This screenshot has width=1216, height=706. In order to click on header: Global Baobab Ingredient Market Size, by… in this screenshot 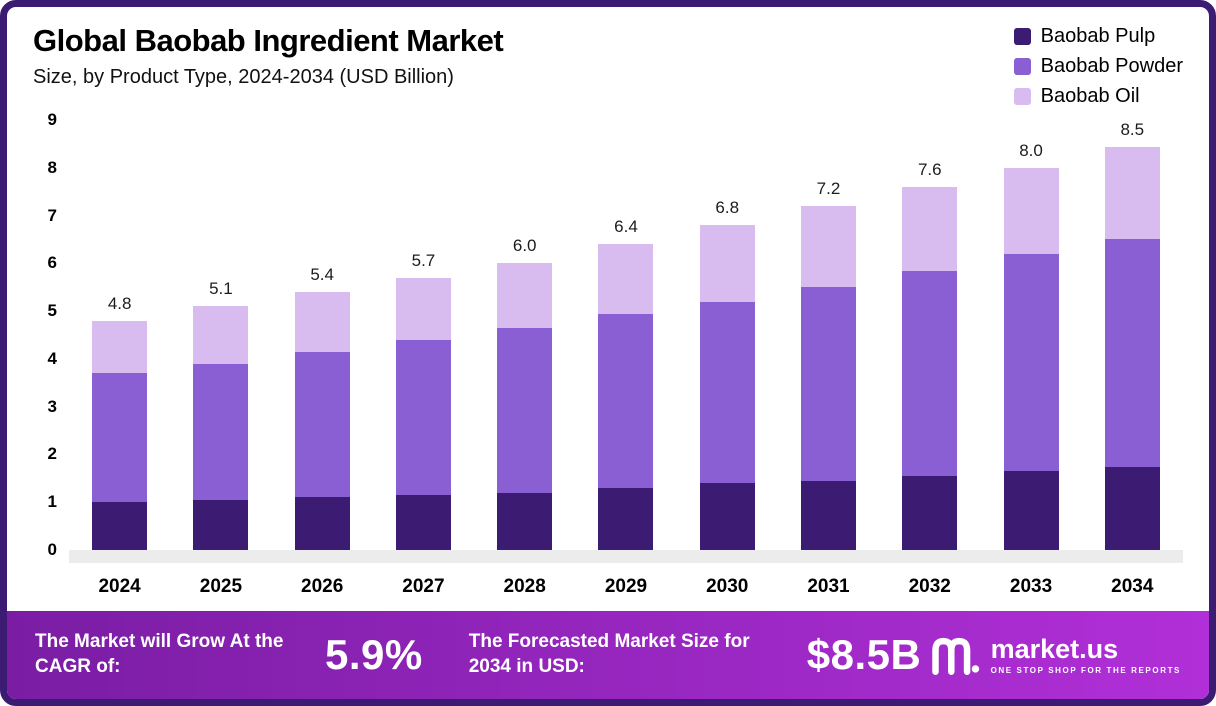, I will do `click(608, 58)`.